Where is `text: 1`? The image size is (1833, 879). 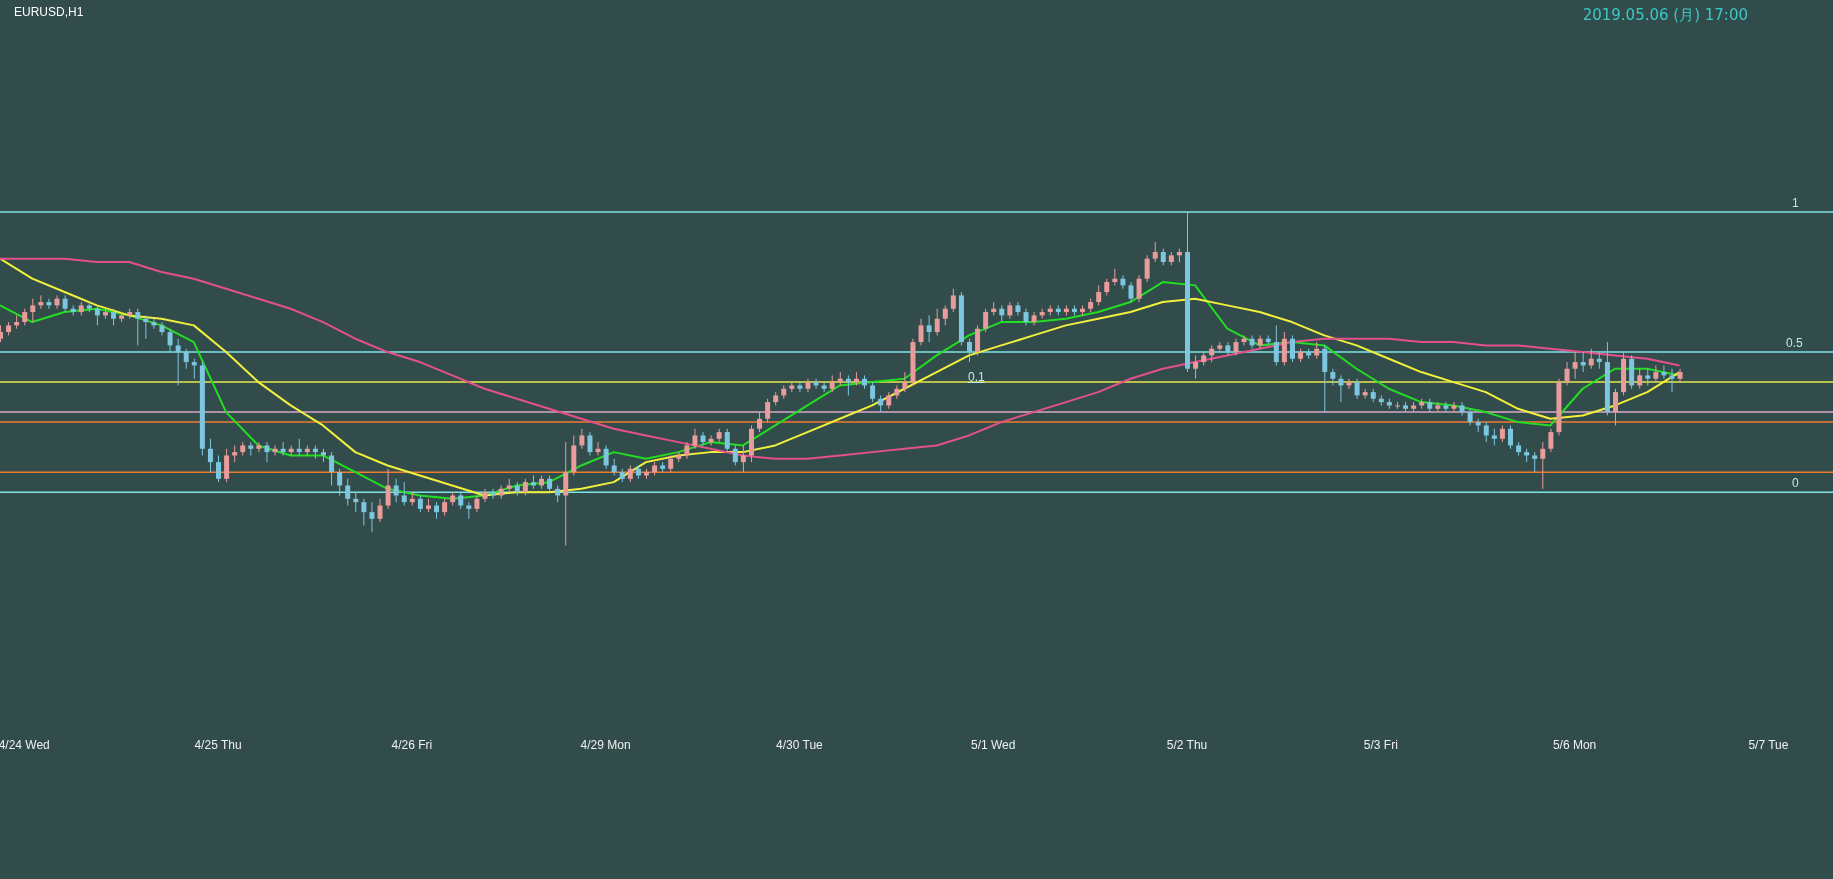 text: 1 is located at coordinates (1795, 203).